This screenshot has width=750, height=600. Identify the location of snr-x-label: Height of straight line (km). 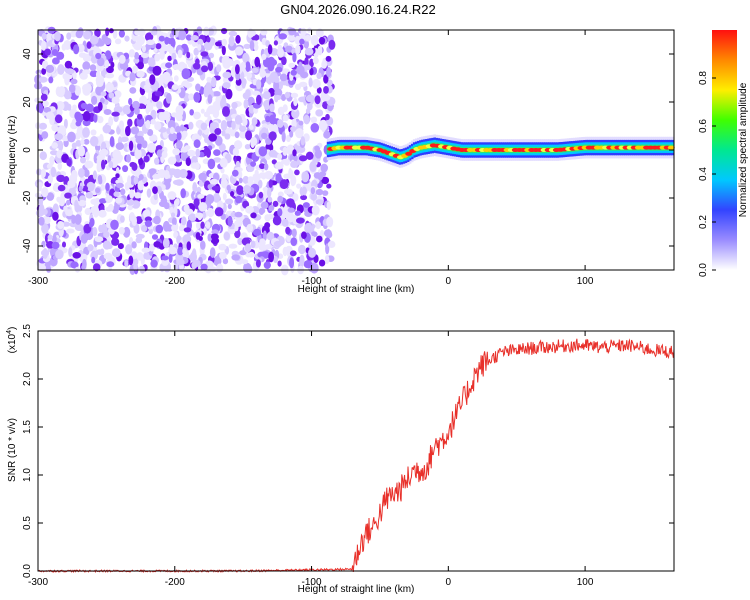
(356, 589).